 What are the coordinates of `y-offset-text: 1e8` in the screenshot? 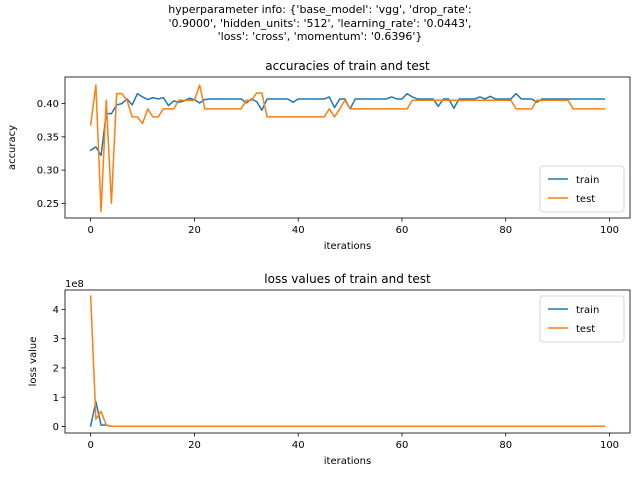 It's located at (74, 284).